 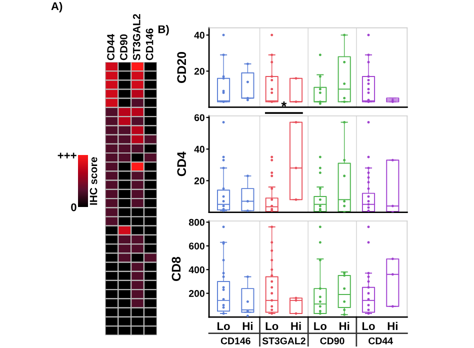 I want to click on y-axis-title: CD4, so click(x=181, y=164).